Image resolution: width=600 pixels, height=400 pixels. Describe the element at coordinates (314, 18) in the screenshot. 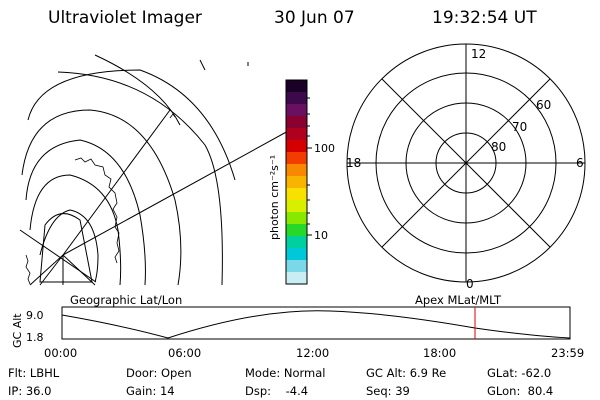

I see `observation-date: 30 Jun 07` at that location.